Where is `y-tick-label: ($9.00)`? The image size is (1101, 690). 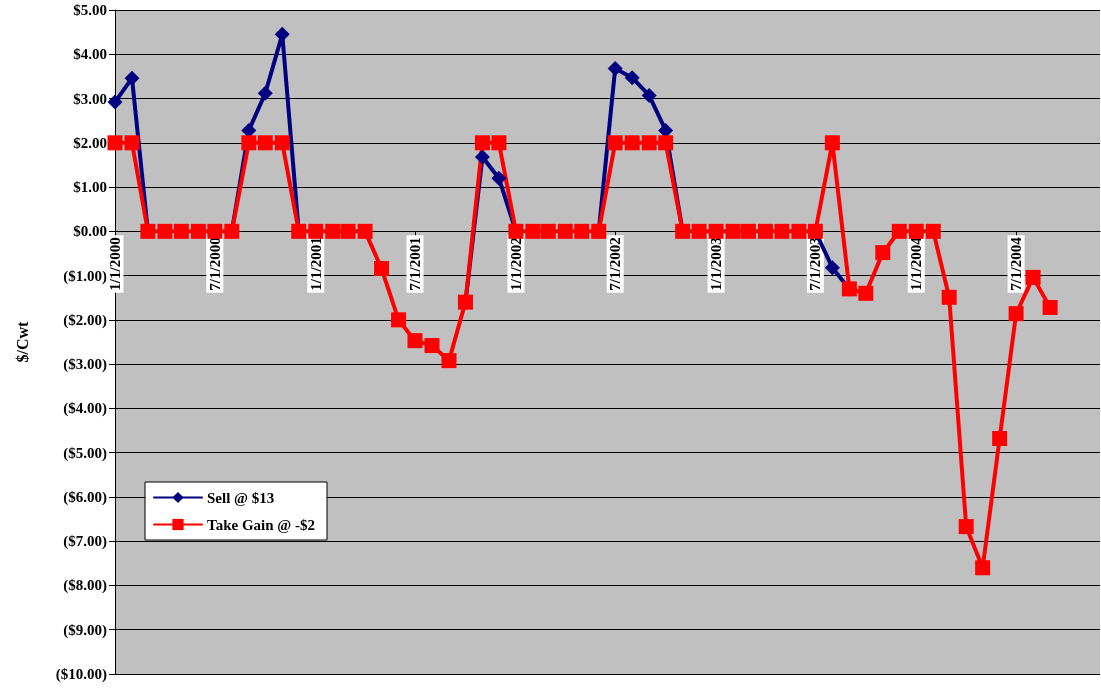 y-tick-label: ($9.00) is located at coordinates (85, 630).